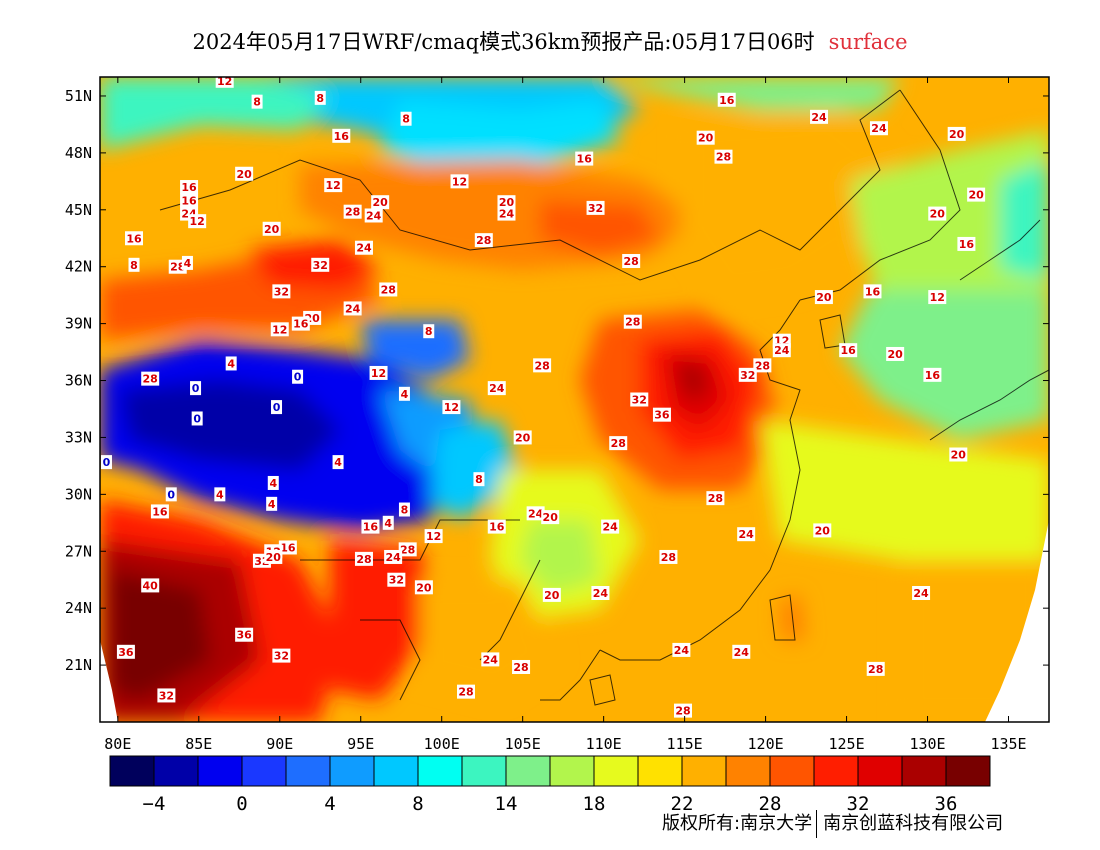 This screenshot has height=850, width=1100. Describe the element at coordinates (506, 804) in the screenshot. I see `colorbar-label: 14` at that location.